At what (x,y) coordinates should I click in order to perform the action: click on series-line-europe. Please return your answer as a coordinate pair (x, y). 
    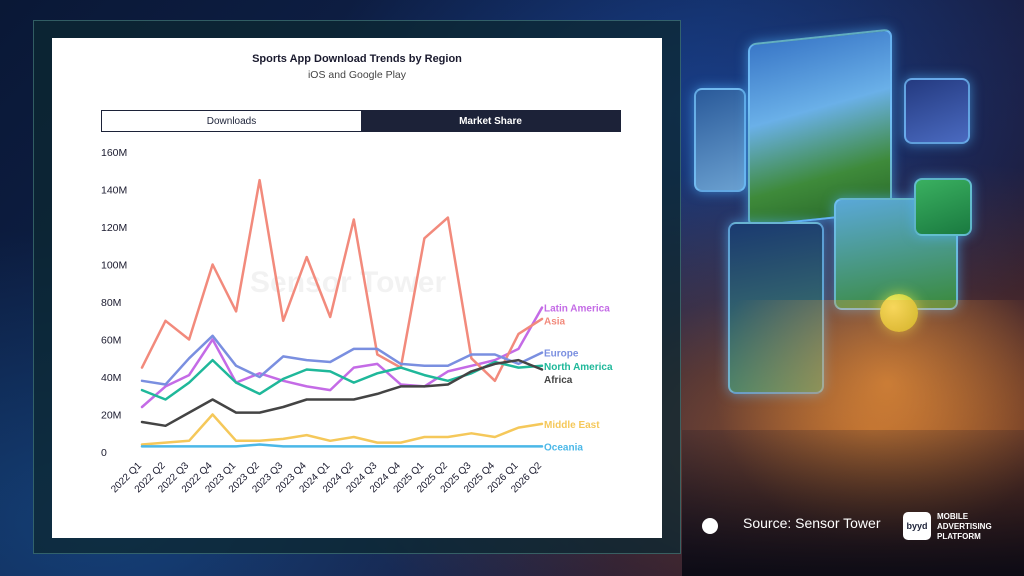
    Looking at the image, I should click on (342, 360).